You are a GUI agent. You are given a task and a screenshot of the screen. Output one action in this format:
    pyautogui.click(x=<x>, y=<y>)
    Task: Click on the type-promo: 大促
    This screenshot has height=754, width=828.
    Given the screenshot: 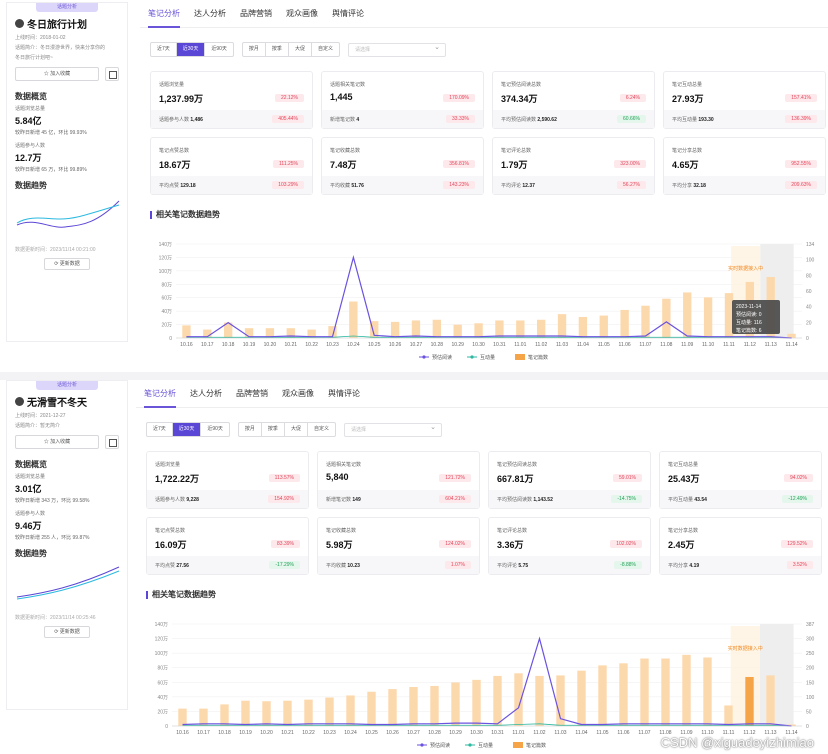 What is the action you would take?
    pyautogui.click(x=300, y=49)
    